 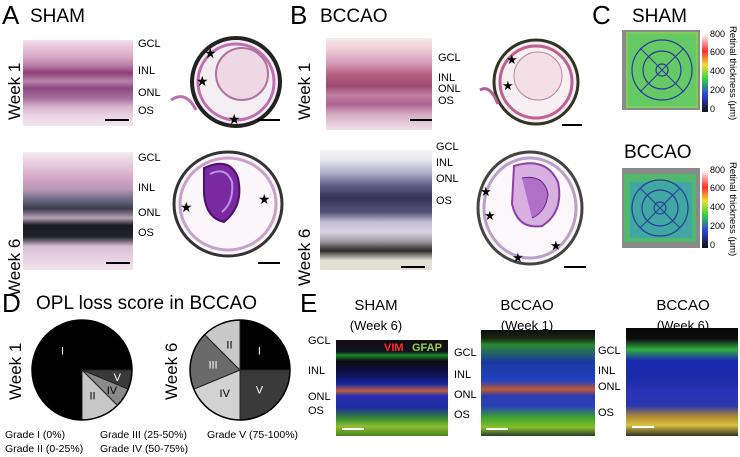 What do you see at coordinates (299, 15) in the screenshot?
I see `panel-letter-b: B` at bounding box center [299, 15].